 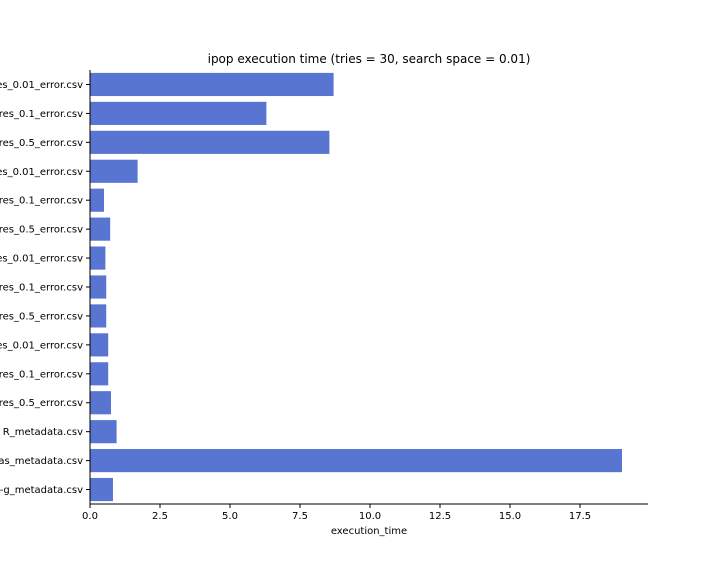 I want to click on x-tick-label: 0.0, so click(x=90, y=516).